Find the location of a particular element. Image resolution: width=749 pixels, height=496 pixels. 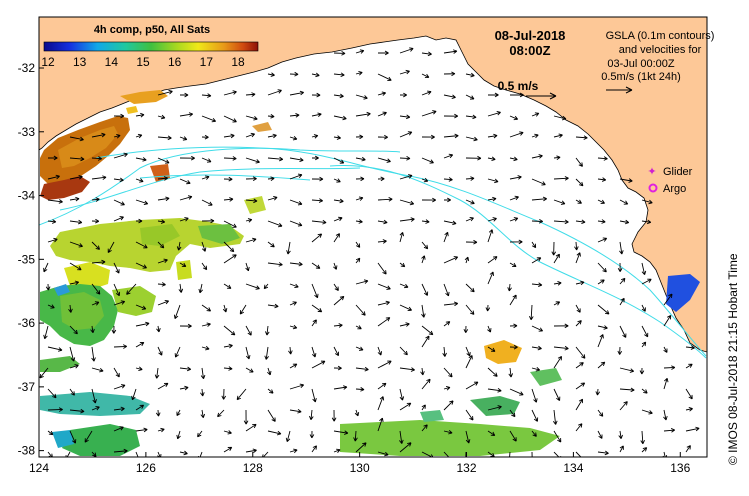

x-tick-label: 136 is located at coordinates (680, 468).